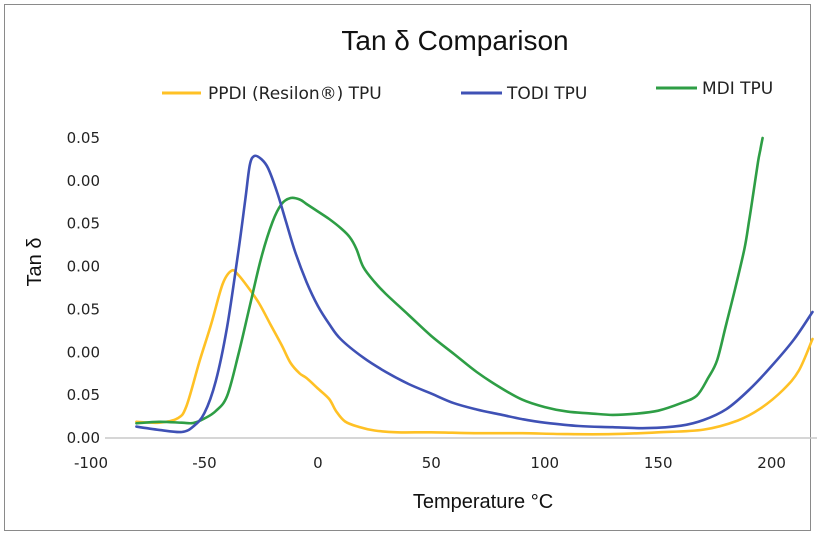 This screenshot has width=817, height=535. I want to click on x-tick-label: 50, so click(431, 463).